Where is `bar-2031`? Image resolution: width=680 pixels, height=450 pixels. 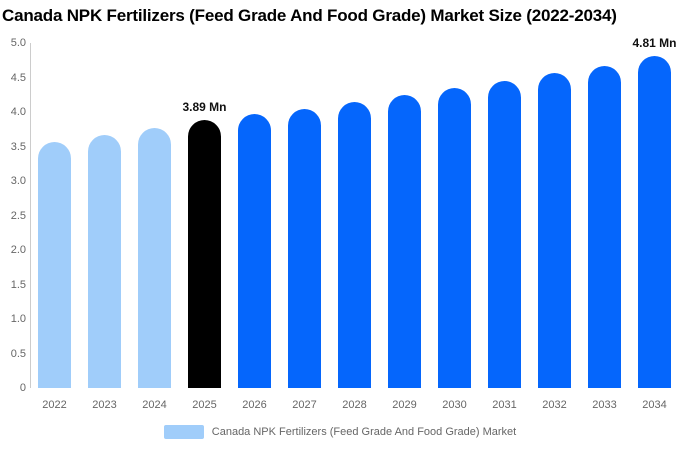
bar-2031 is located at coordinates (504, 234).